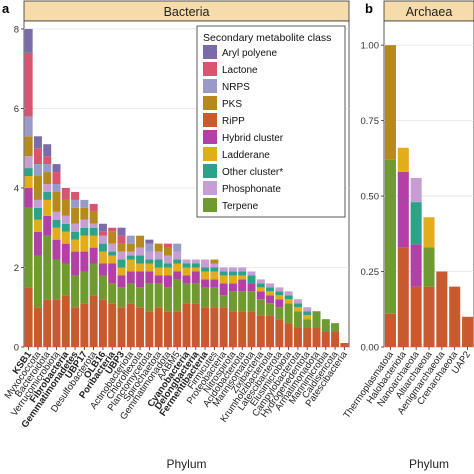 The image size is (474, 474). I want to click on panel-b-bar-thermoplasmatota-terpene, so click(390, 236).